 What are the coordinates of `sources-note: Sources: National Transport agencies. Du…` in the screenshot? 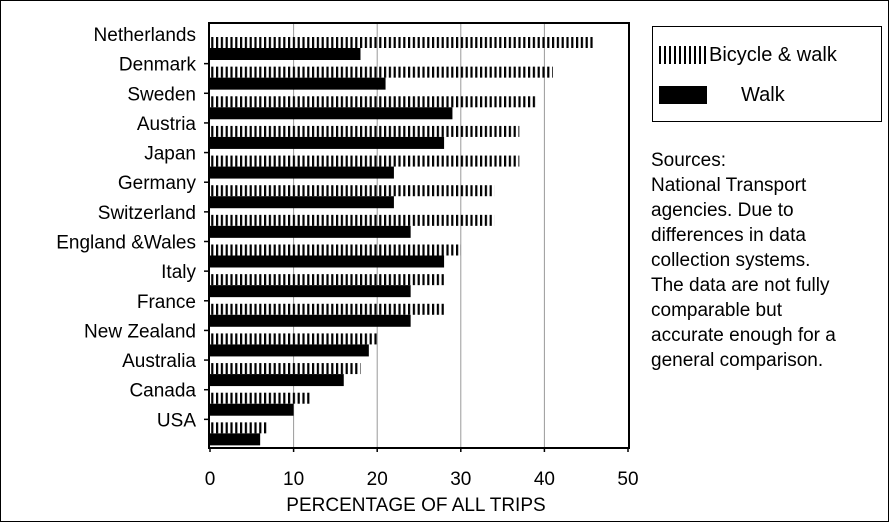 It's located at (769, 260).